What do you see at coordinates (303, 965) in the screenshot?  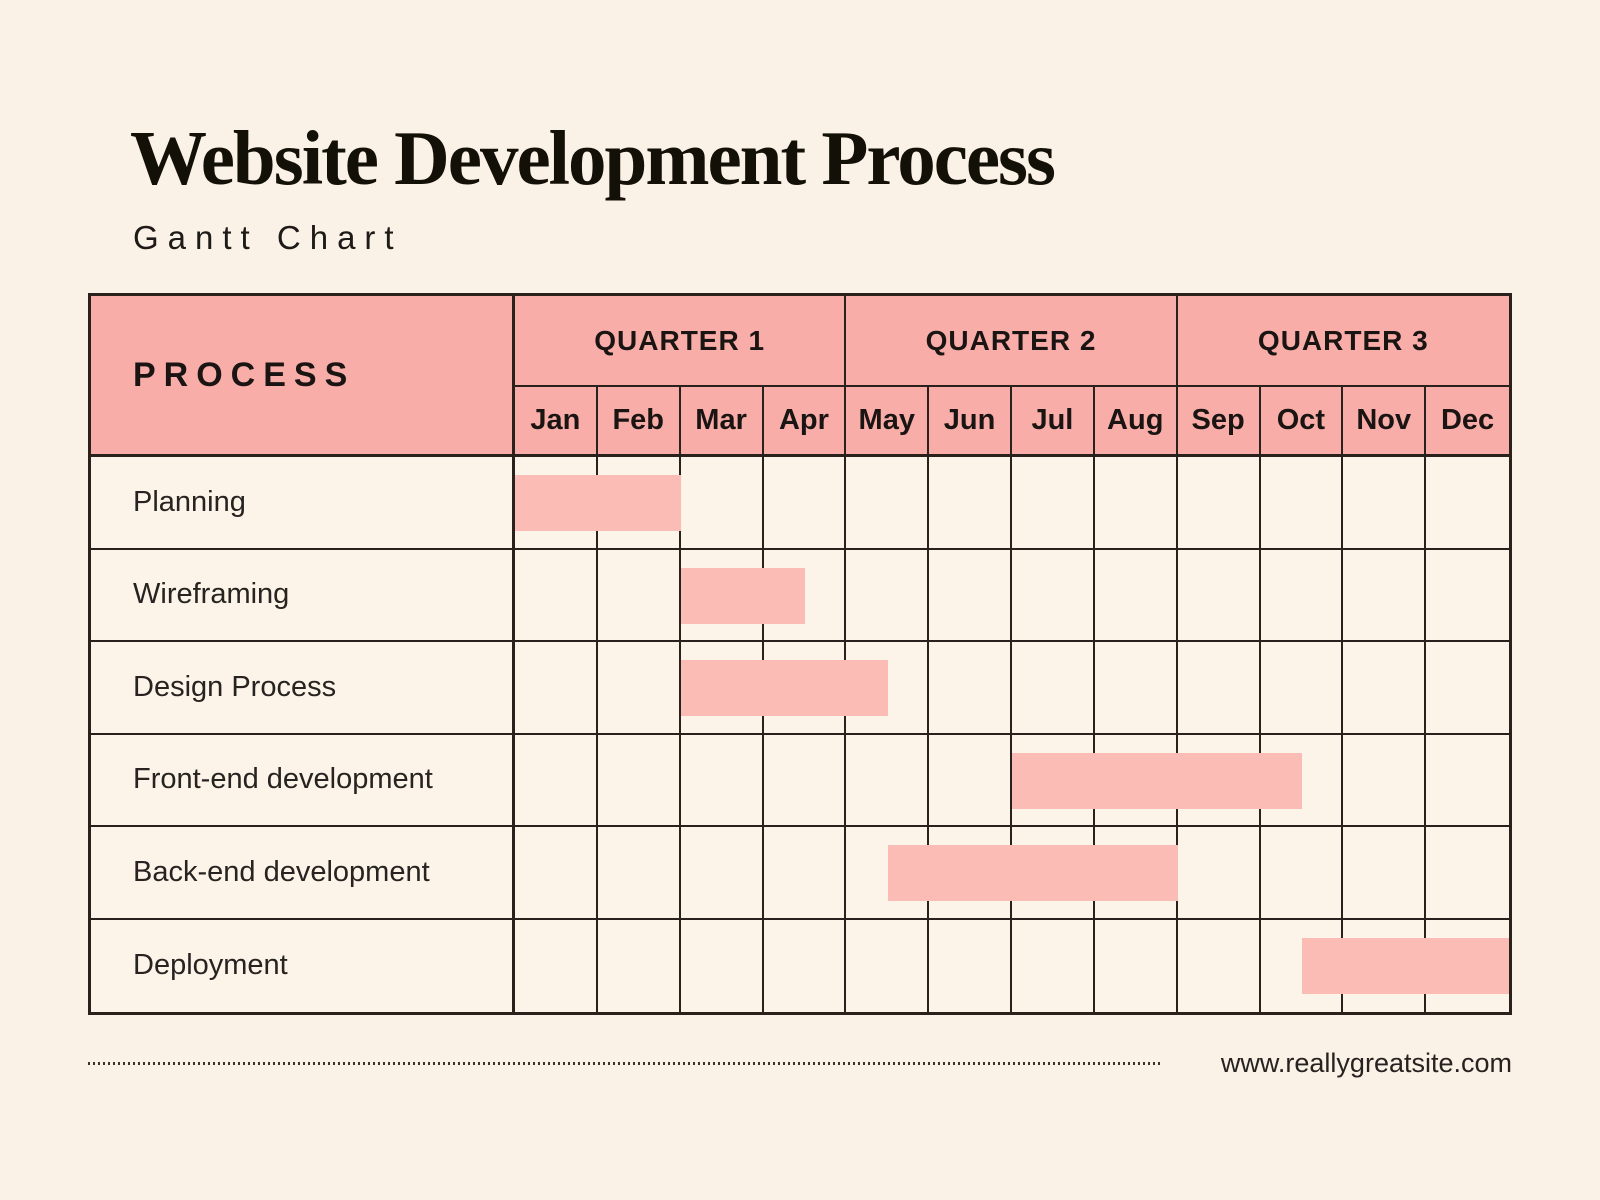 I see `task-row-label: Deployment` at bounding box center [303, 965].